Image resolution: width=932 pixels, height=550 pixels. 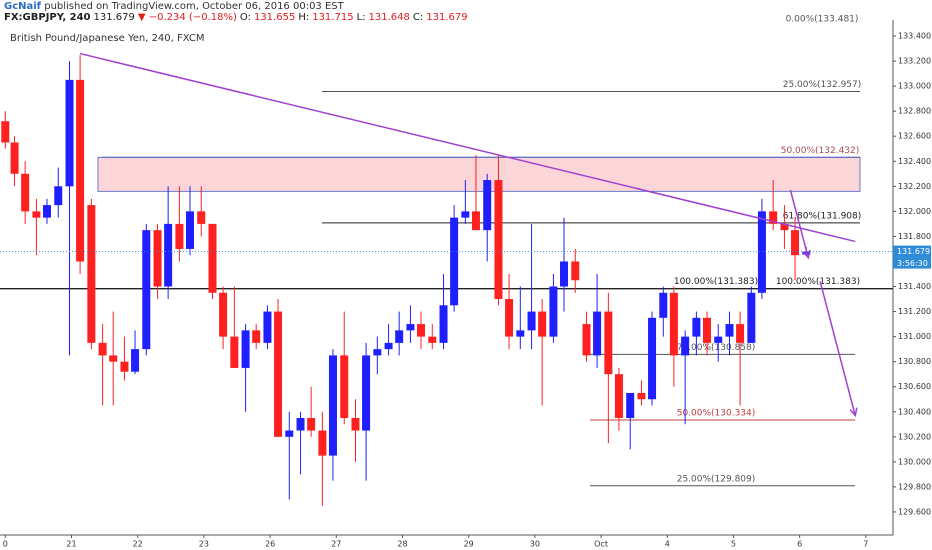 I want to click on header-field: L:, so click(x=361, y=17).